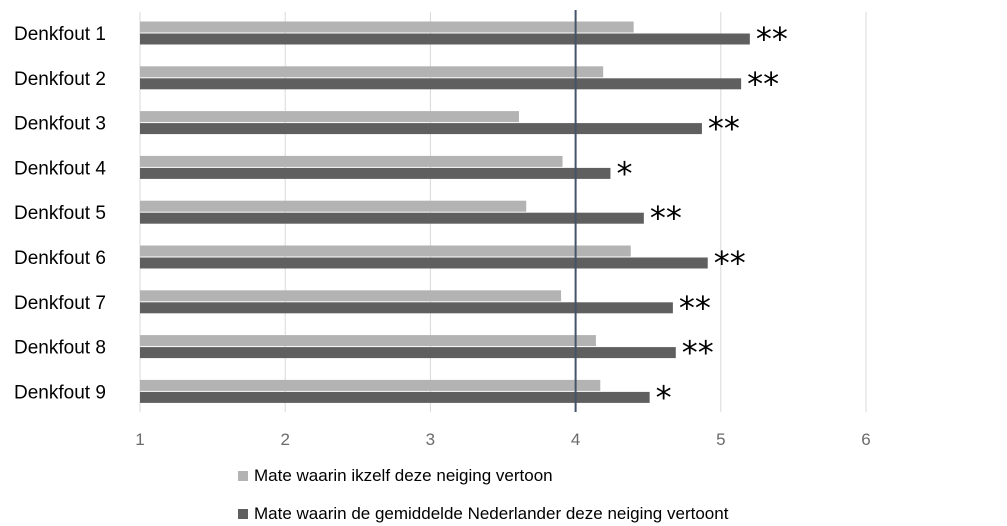  What do you see at coordinates (60, 348) in the screenshot?
I see `category-label: Denkfout 8` at bounding box center [60, 348].